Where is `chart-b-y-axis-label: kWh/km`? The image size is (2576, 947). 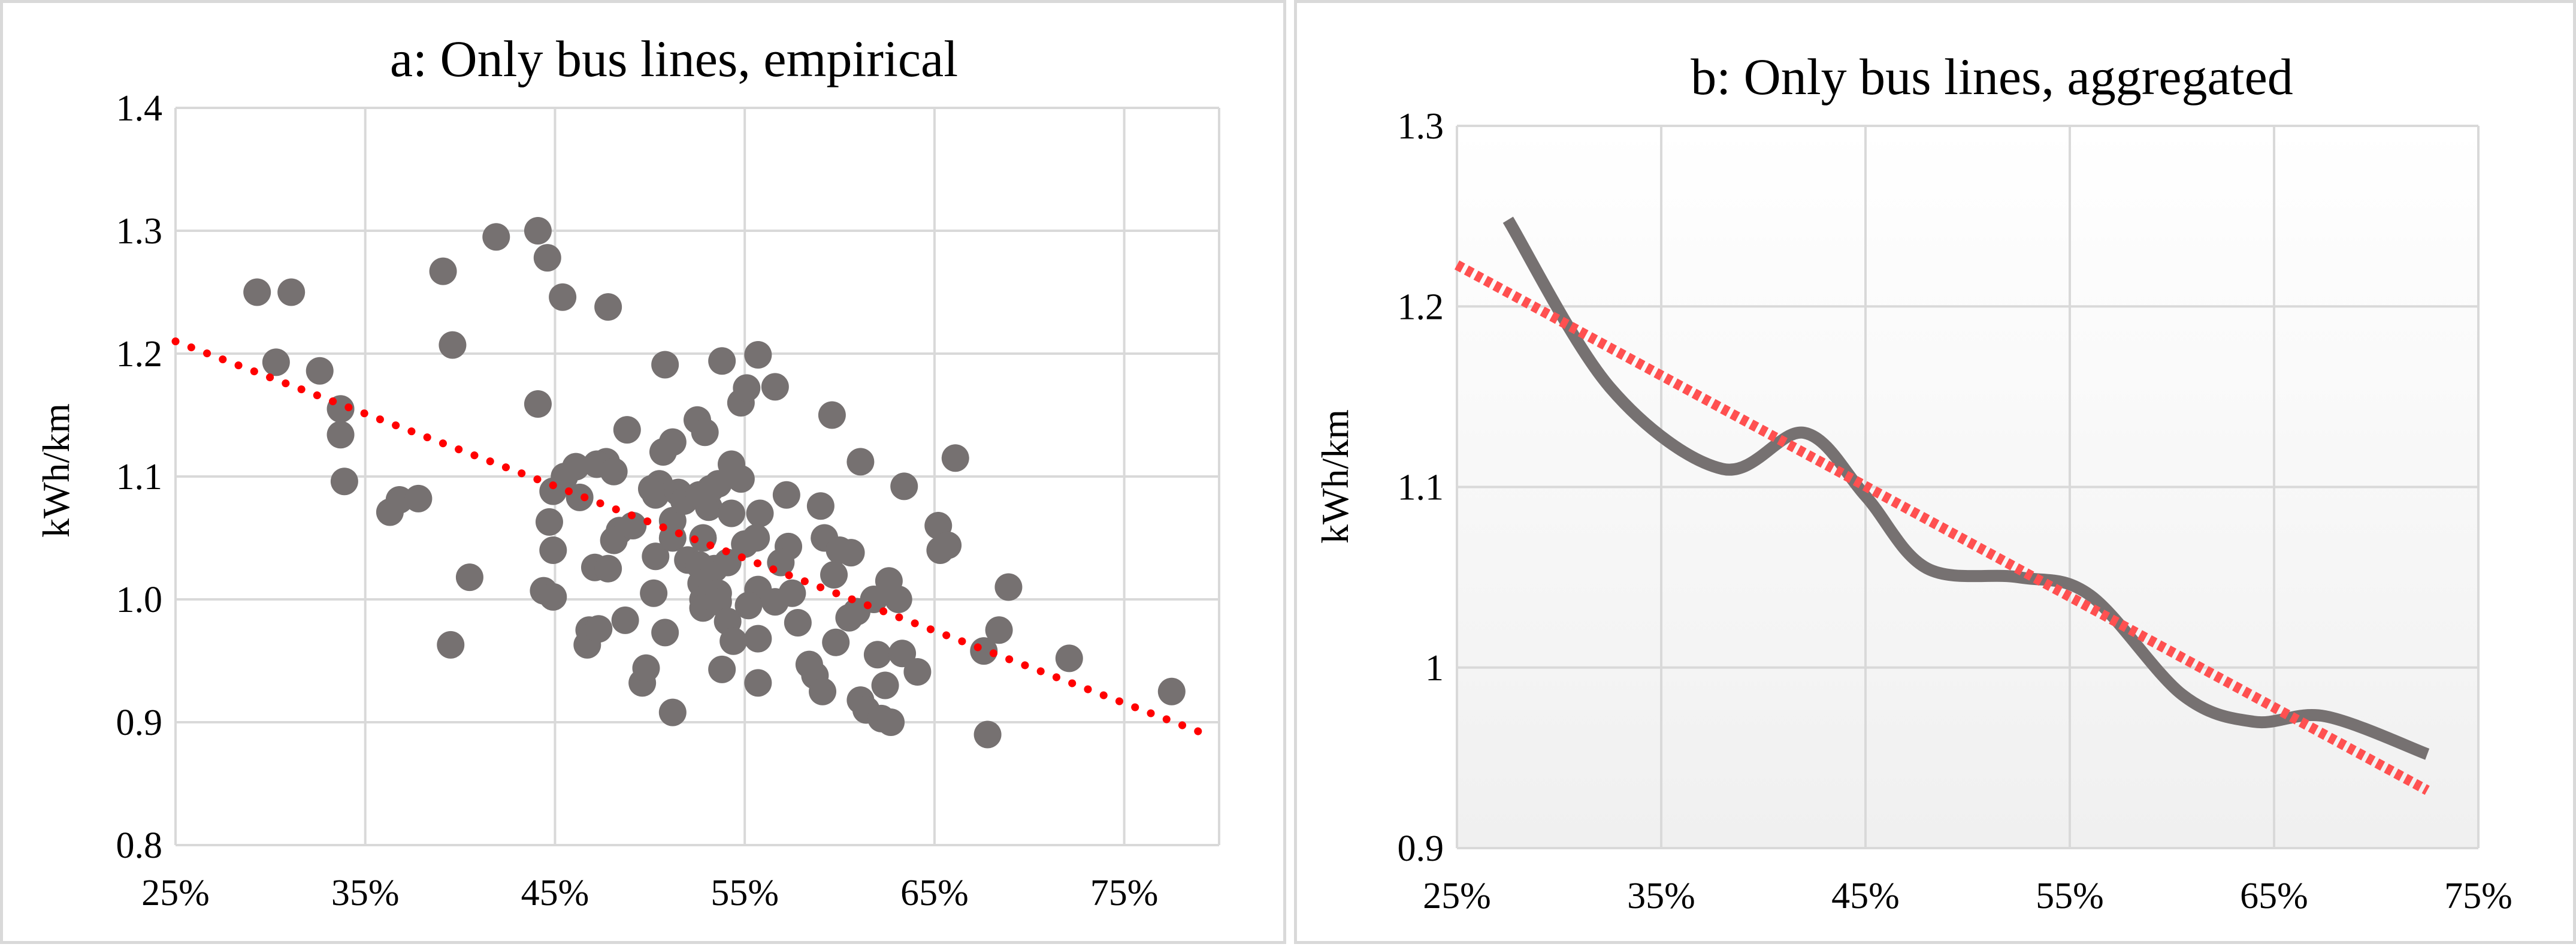
chart-b-y-axis-label: kWh/km is located at coordinates (1335, 476).